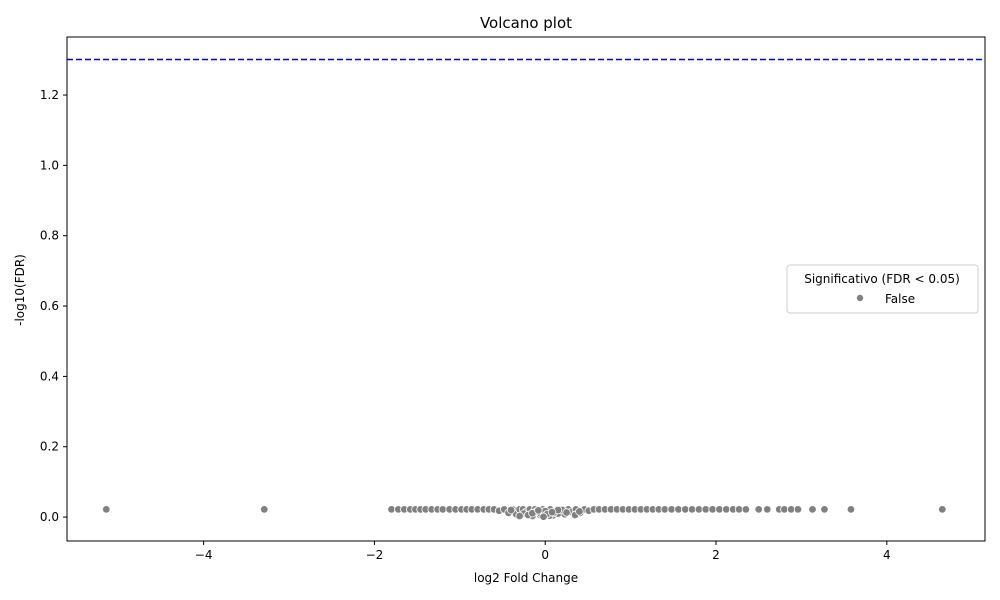 This screenshot has height=600, width=1000. What do you see at coordinates (20, 290) in the screenshot?
I see `y-axis-label: -log10(FDR)` at bounding box center [20, 290].